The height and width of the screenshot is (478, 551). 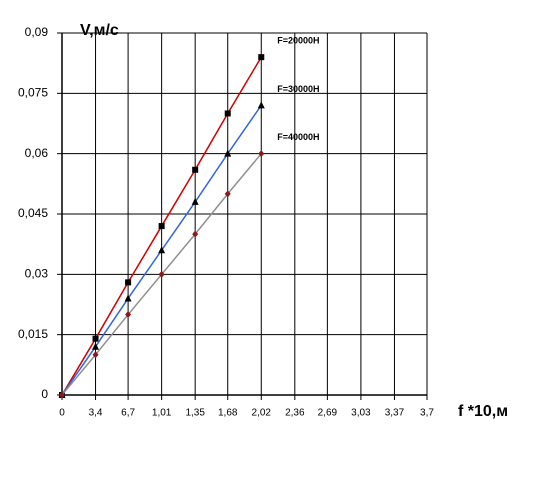 What do you see at coordinates (262, 413) in the screenshot?
I see `x-tick-label: 2,02` at bounding box center [262, 413].